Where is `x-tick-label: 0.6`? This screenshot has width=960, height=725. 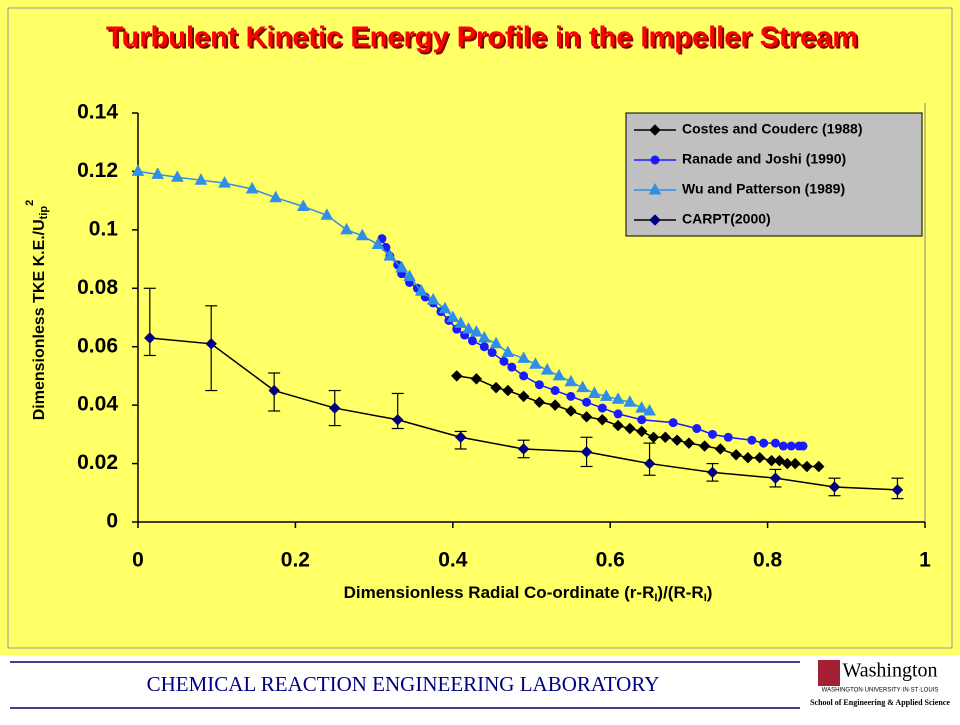 x-tick-label: 0.6 is located at coordinates (610, 560).